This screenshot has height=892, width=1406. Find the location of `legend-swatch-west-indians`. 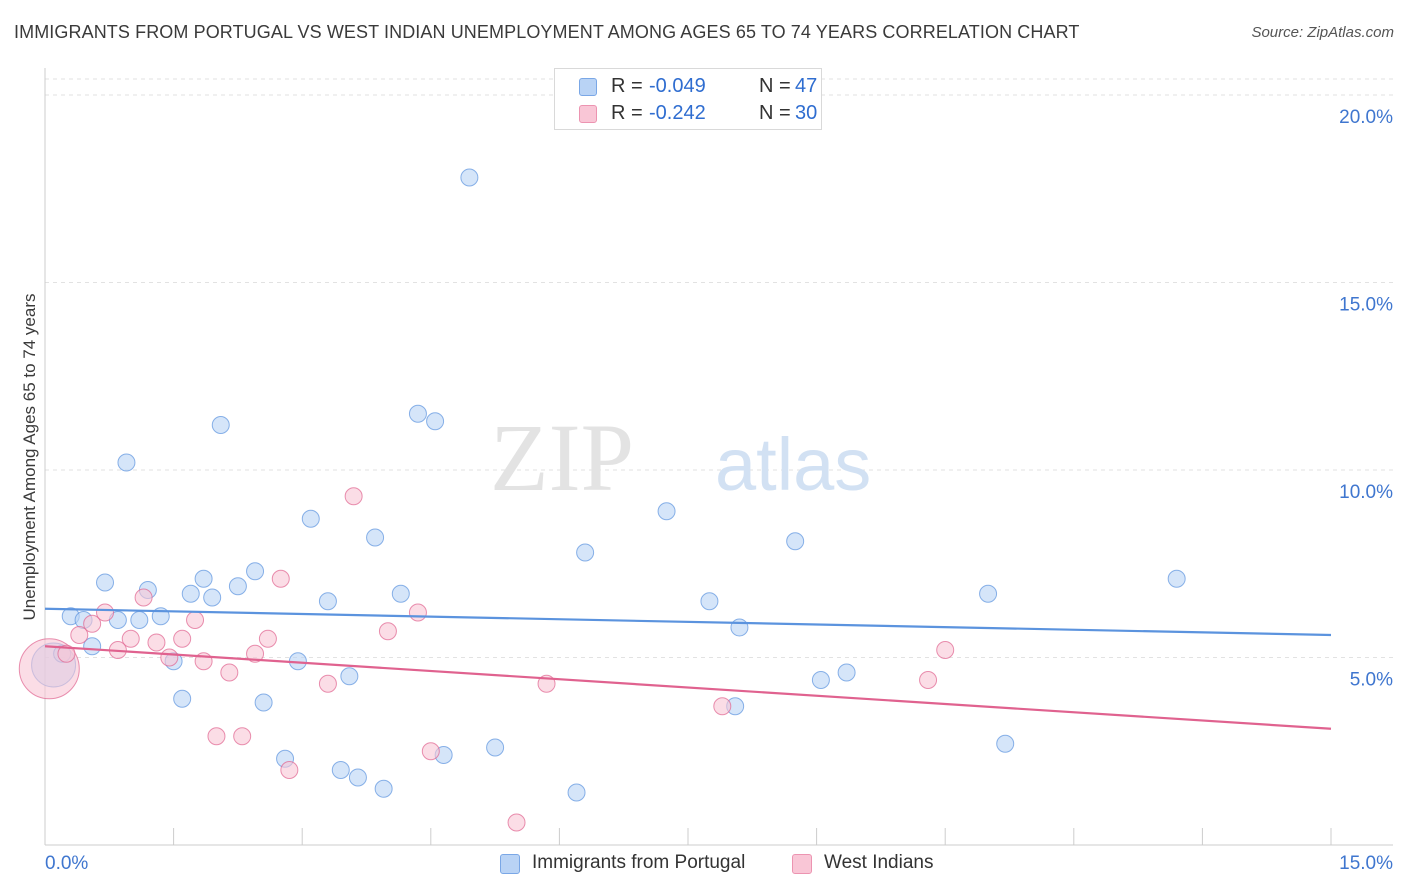

legend-swatch-west-indians is located at coordinates (588, 114).